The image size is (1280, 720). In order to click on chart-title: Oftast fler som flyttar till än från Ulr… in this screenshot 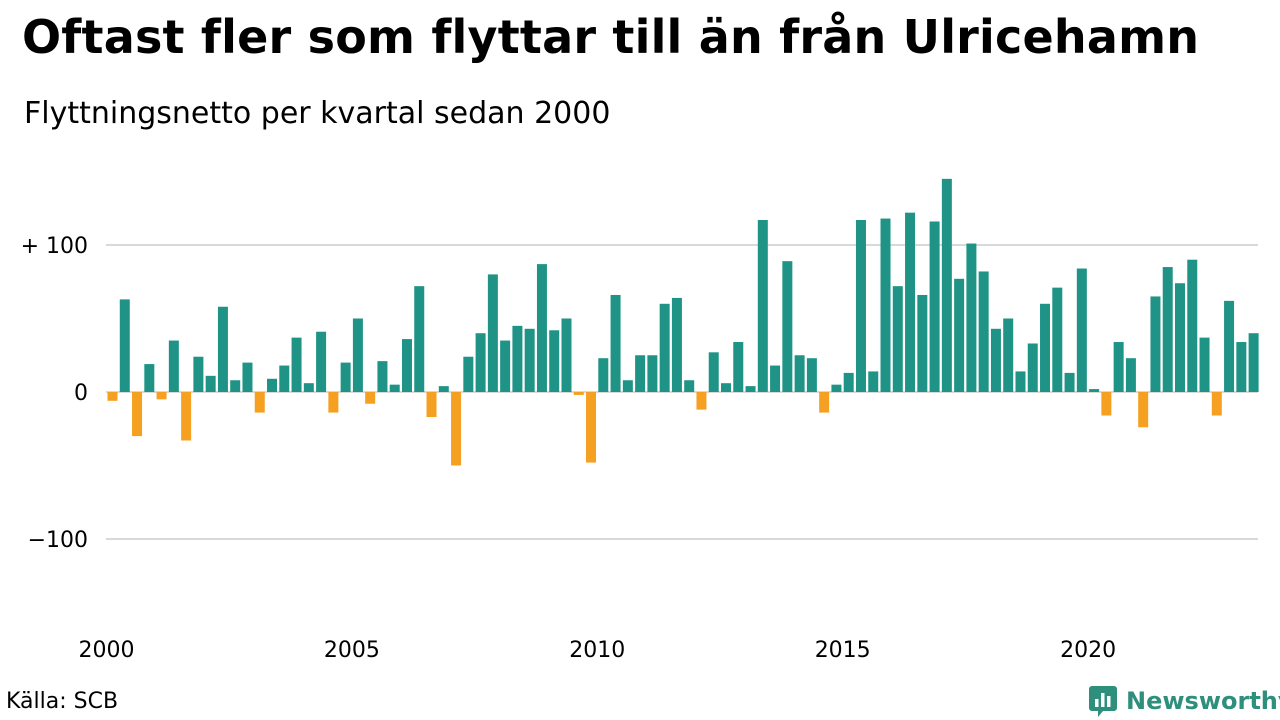, I will do `click(611, 37)`.